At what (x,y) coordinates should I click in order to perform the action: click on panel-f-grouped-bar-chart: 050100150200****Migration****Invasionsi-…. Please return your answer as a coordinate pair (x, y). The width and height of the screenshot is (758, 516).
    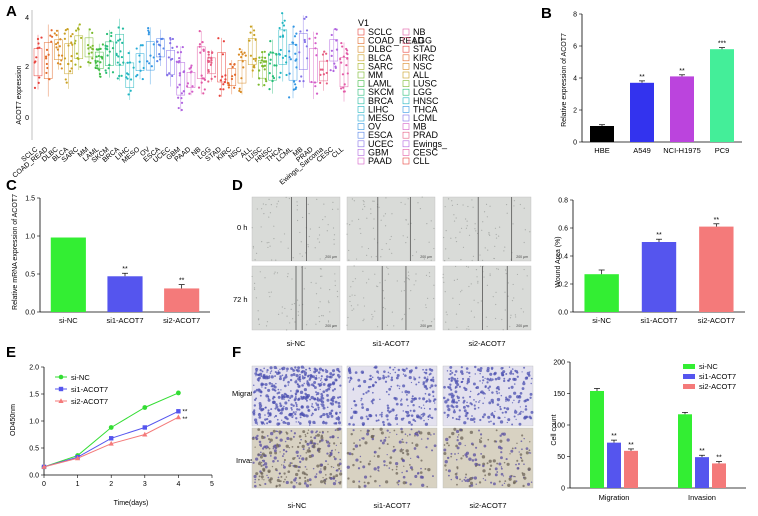
    Looking at the image, I should click on (649, 431).